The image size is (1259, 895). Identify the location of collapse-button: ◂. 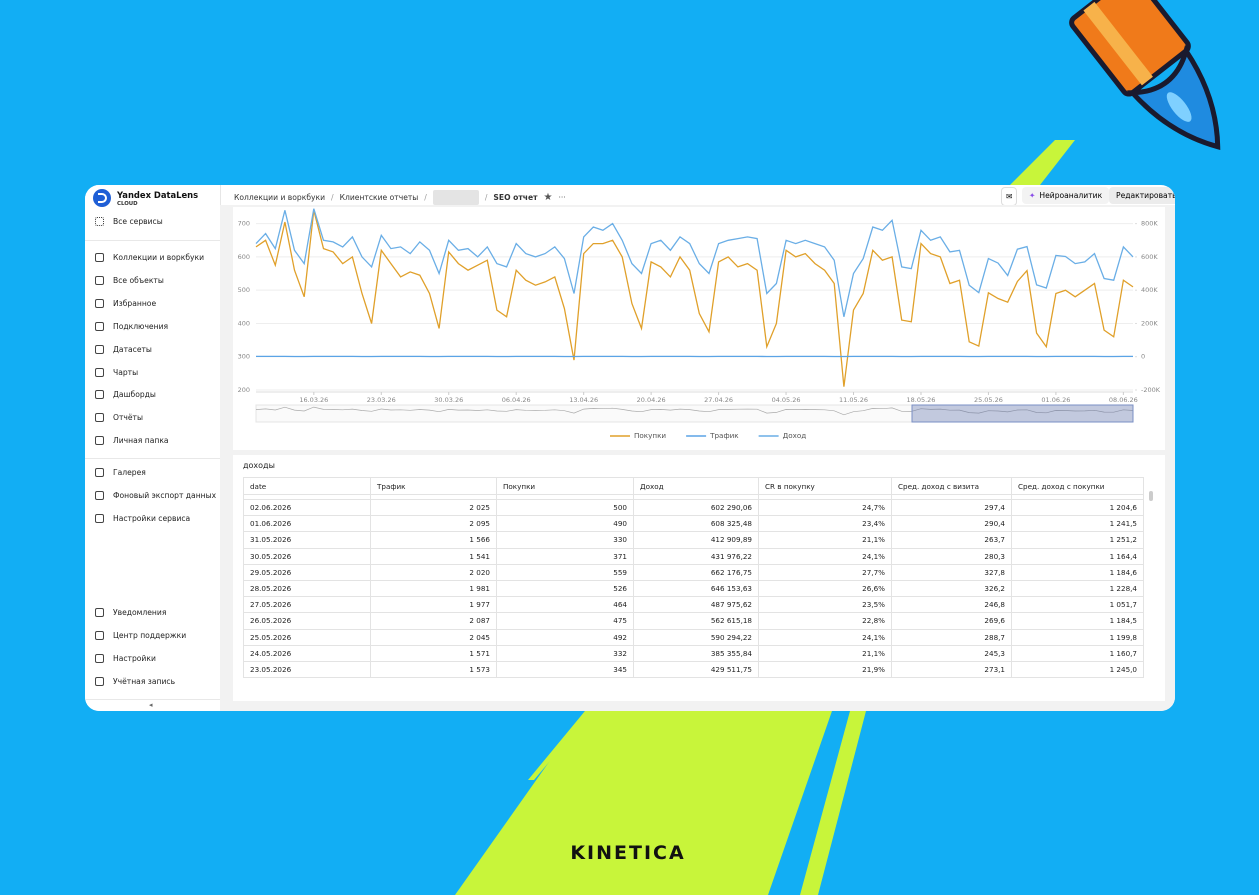
(151, 705).